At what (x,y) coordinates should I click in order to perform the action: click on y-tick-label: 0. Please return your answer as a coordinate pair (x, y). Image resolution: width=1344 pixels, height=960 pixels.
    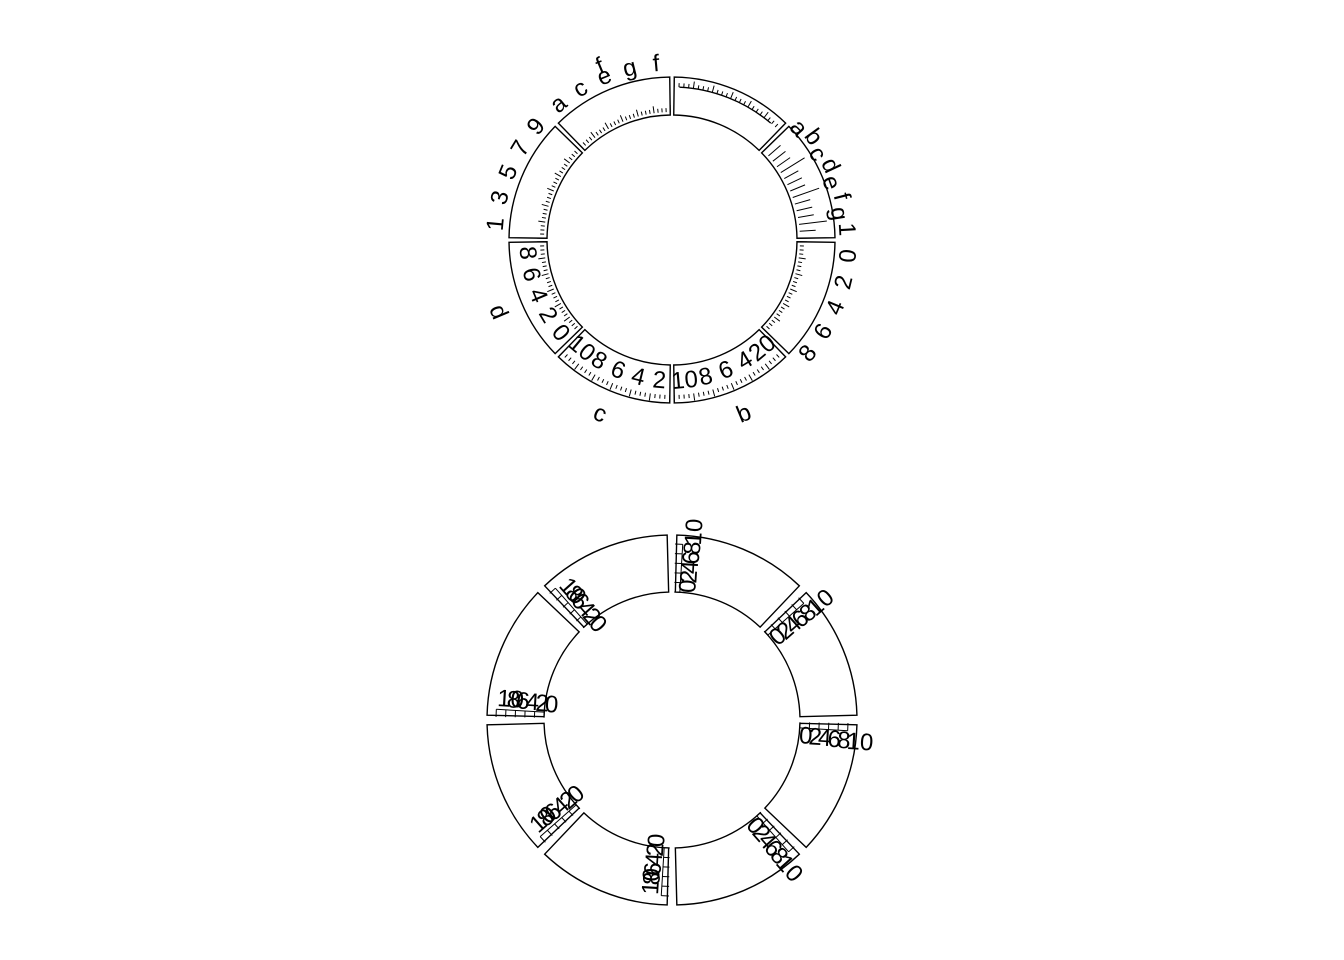
    Looking at the image, I should click on (551, 705).